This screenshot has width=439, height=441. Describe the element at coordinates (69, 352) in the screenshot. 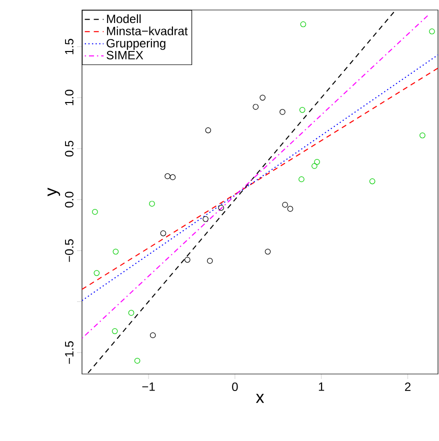

I see `y-tick-label: −1.5` at that location.